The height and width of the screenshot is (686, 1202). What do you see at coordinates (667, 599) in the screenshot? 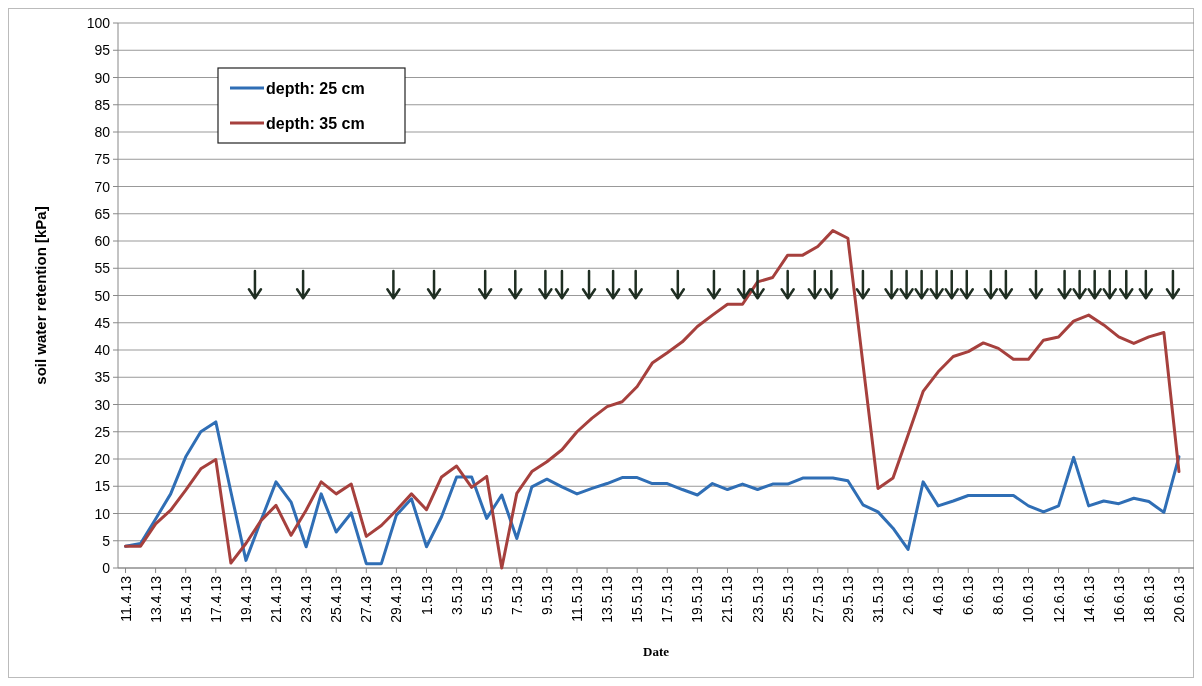
I see `x-tick-label: 17.5.13` at bounding box center [667, 599].